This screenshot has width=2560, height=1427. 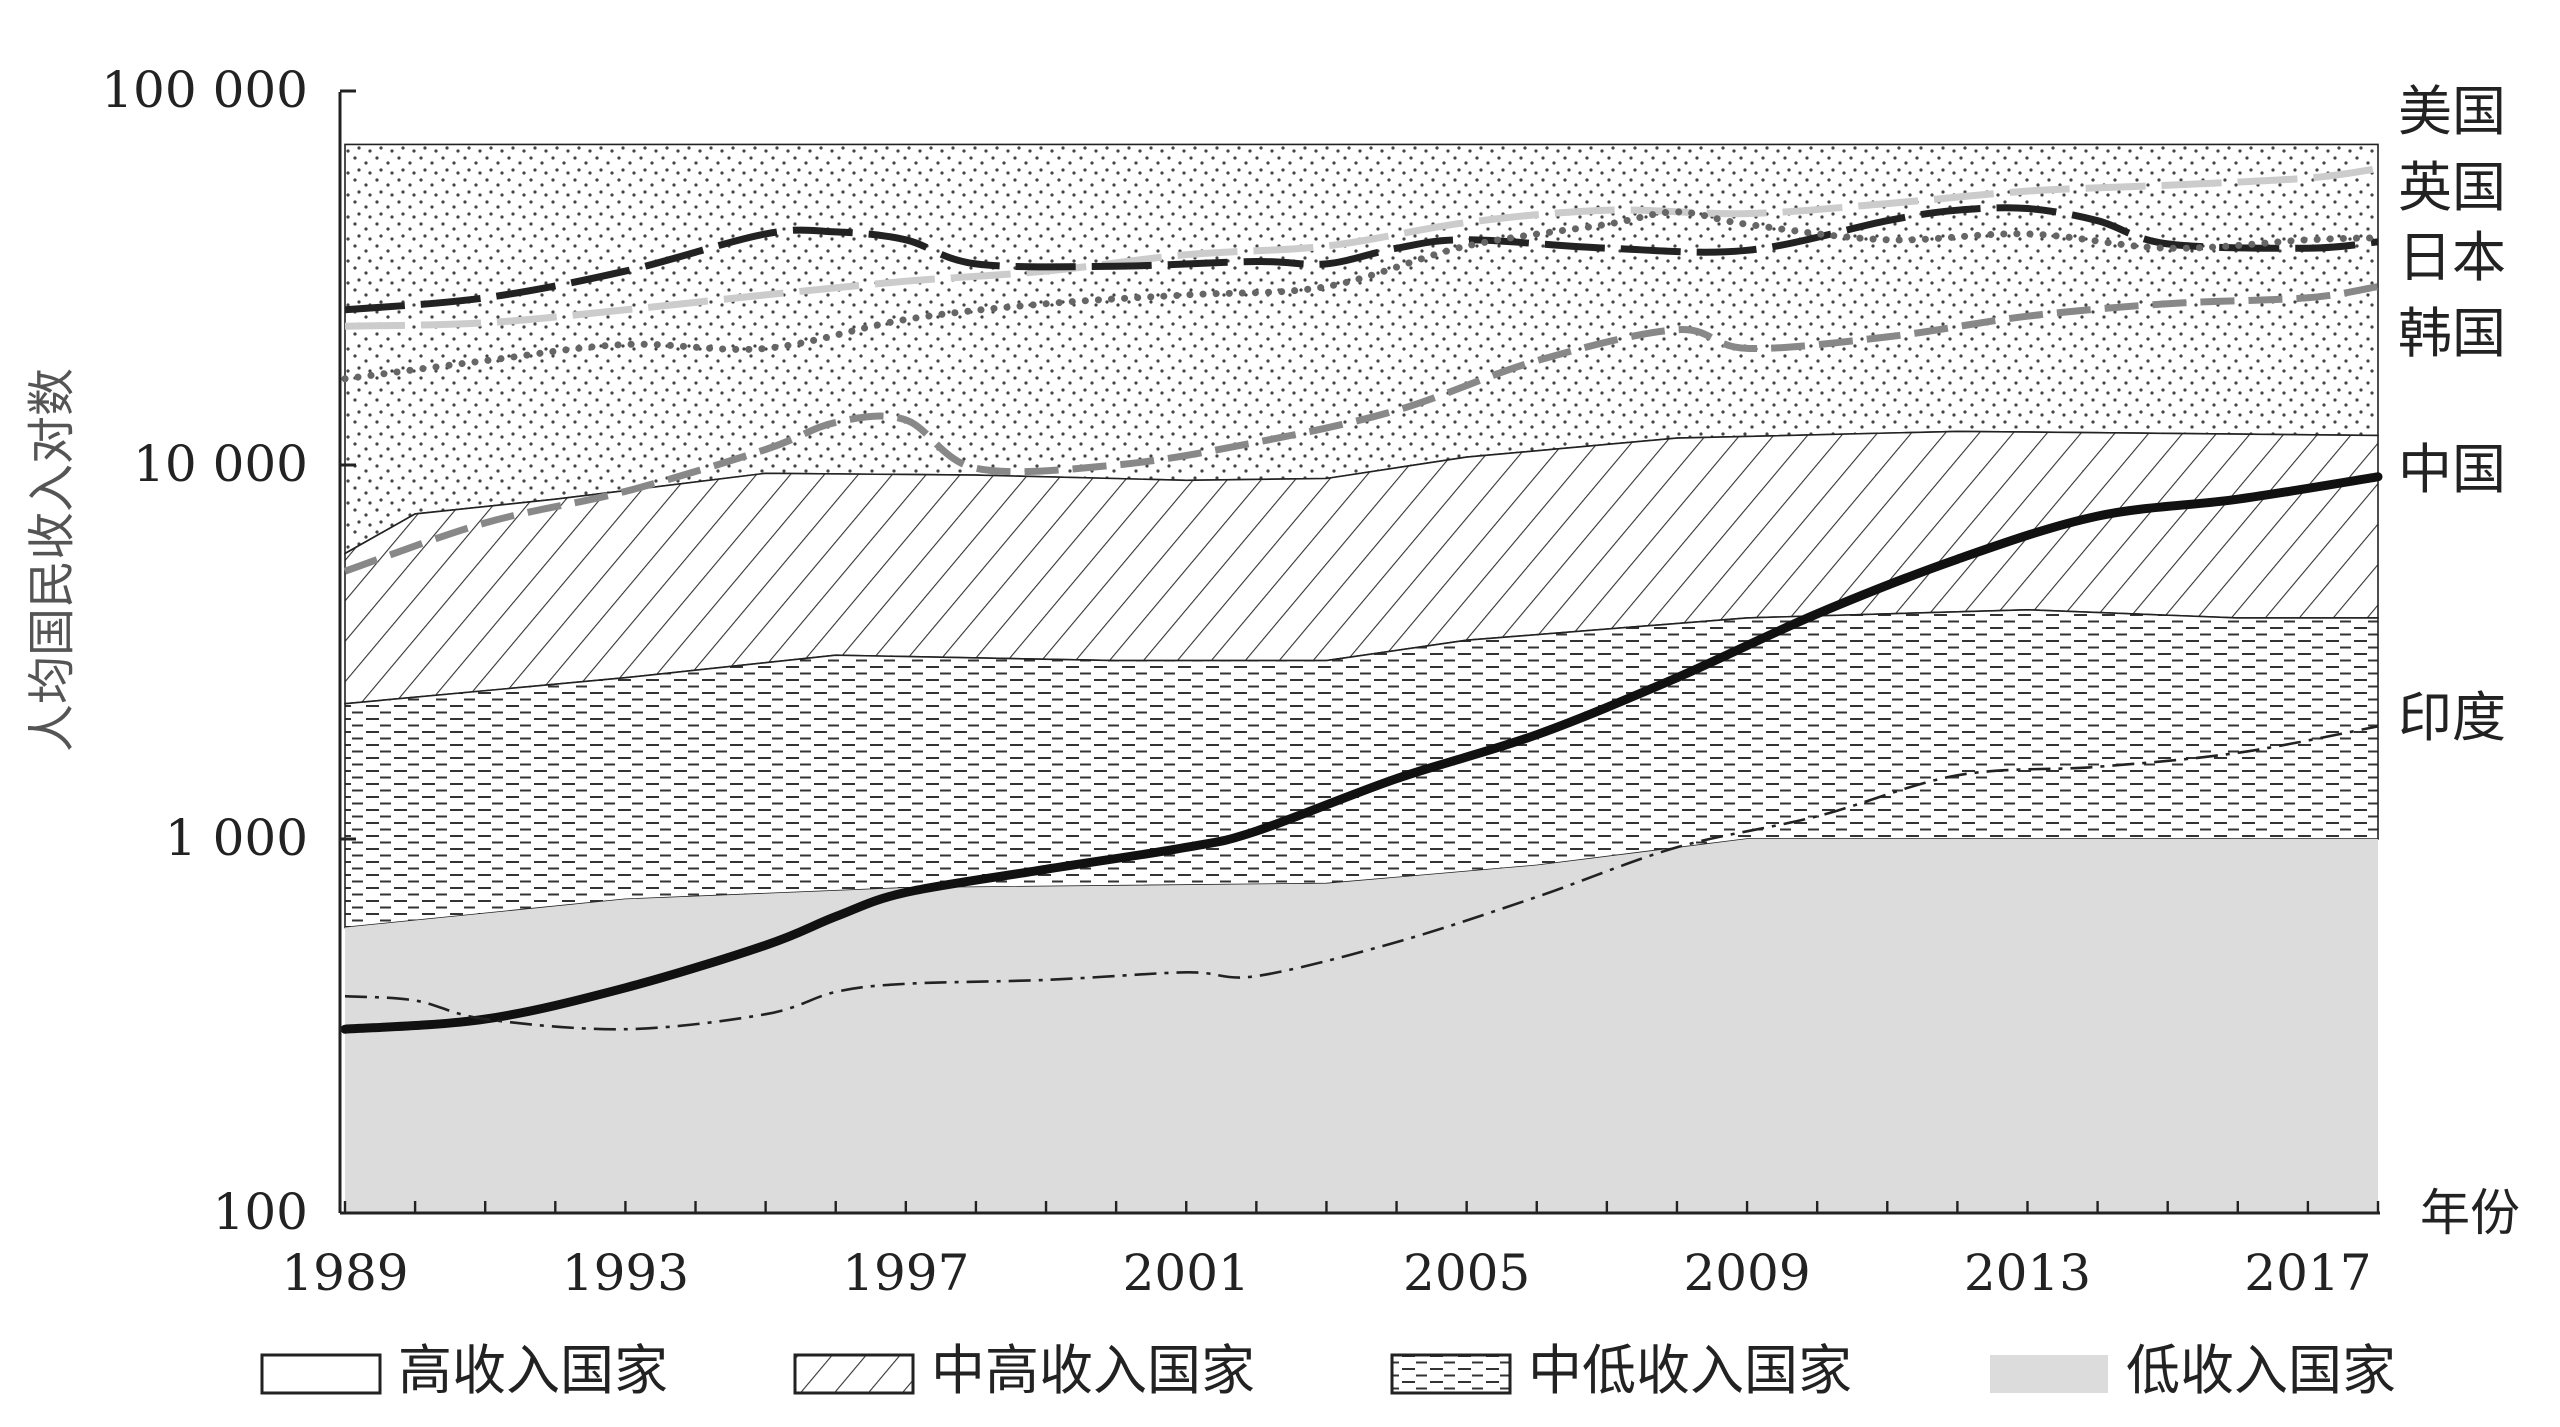 What do you see at coordinates (905, 1273) in the screenshot?
I see `x-tick-label: 1997` at bounding box center [905, 1273].